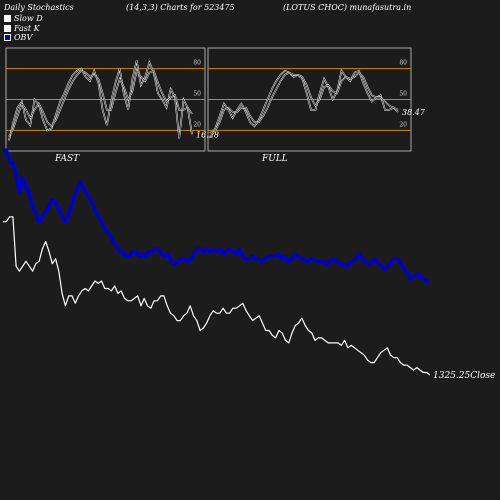 This screenshot has height=500, width=500. What do you see at coordinates (39, 7) in the screenshot?
I see `chart-header-left: Daily Stochastics` at bounding box center [39, 7].